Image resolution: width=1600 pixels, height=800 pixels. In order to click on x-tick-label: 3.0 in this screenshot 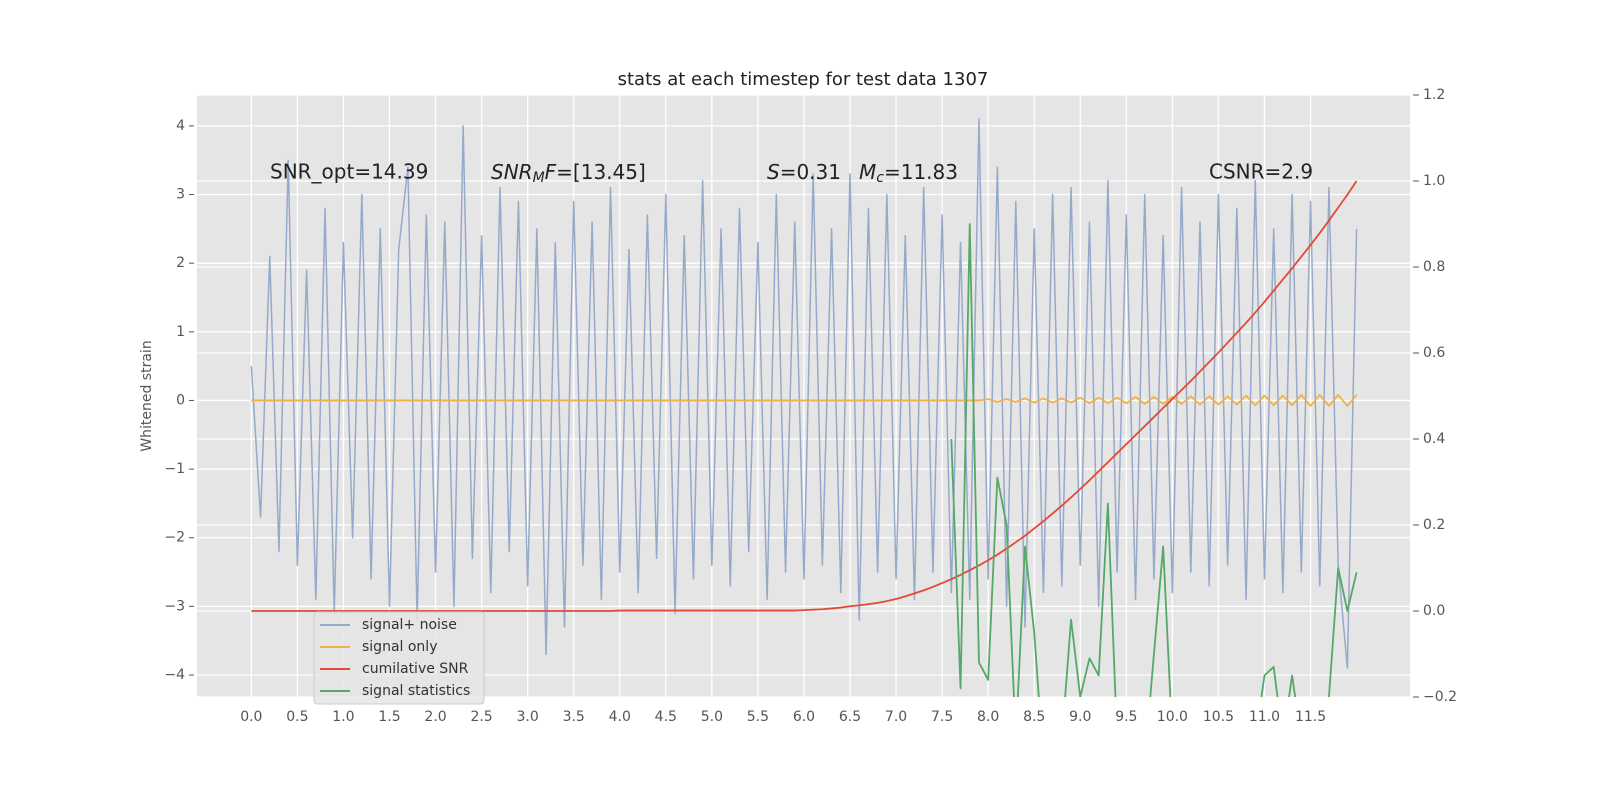, I will do `click(528, 717)`.